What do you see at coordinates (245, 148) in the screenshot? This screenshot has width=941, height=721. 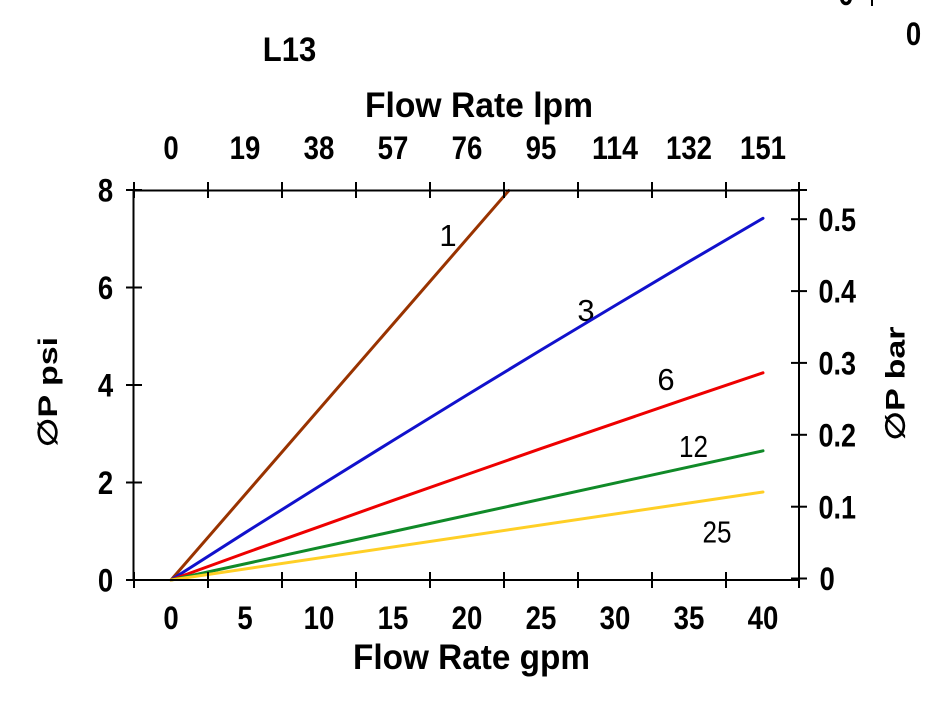 I see `svg-text: 19` at bounding box center [245, 148].